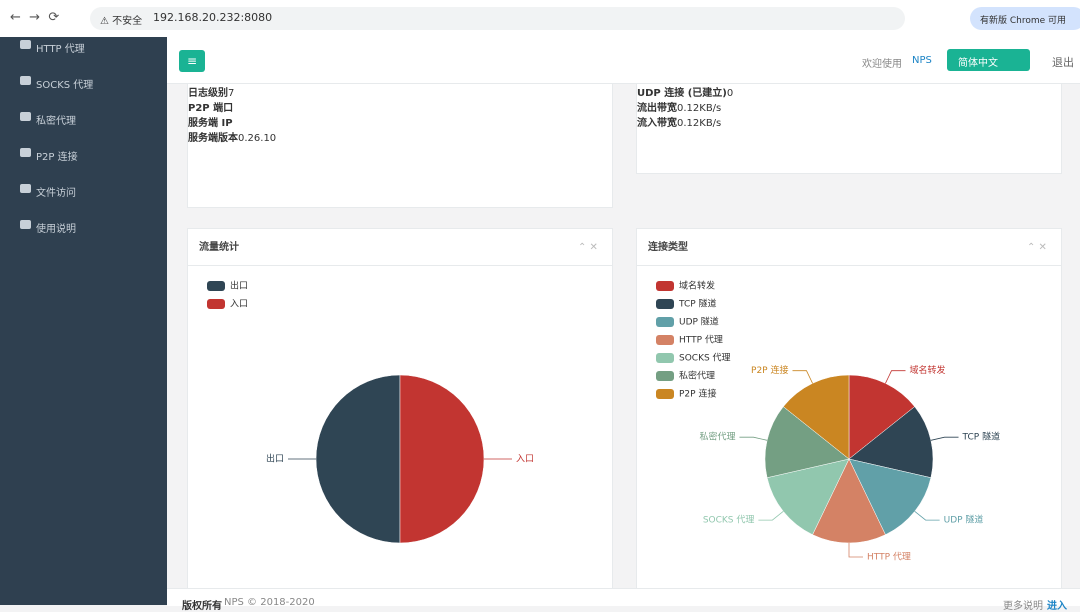 The height and width of the screenshot is (612, 1080). I want to click on legend-label: 出口, so click(239, 286).